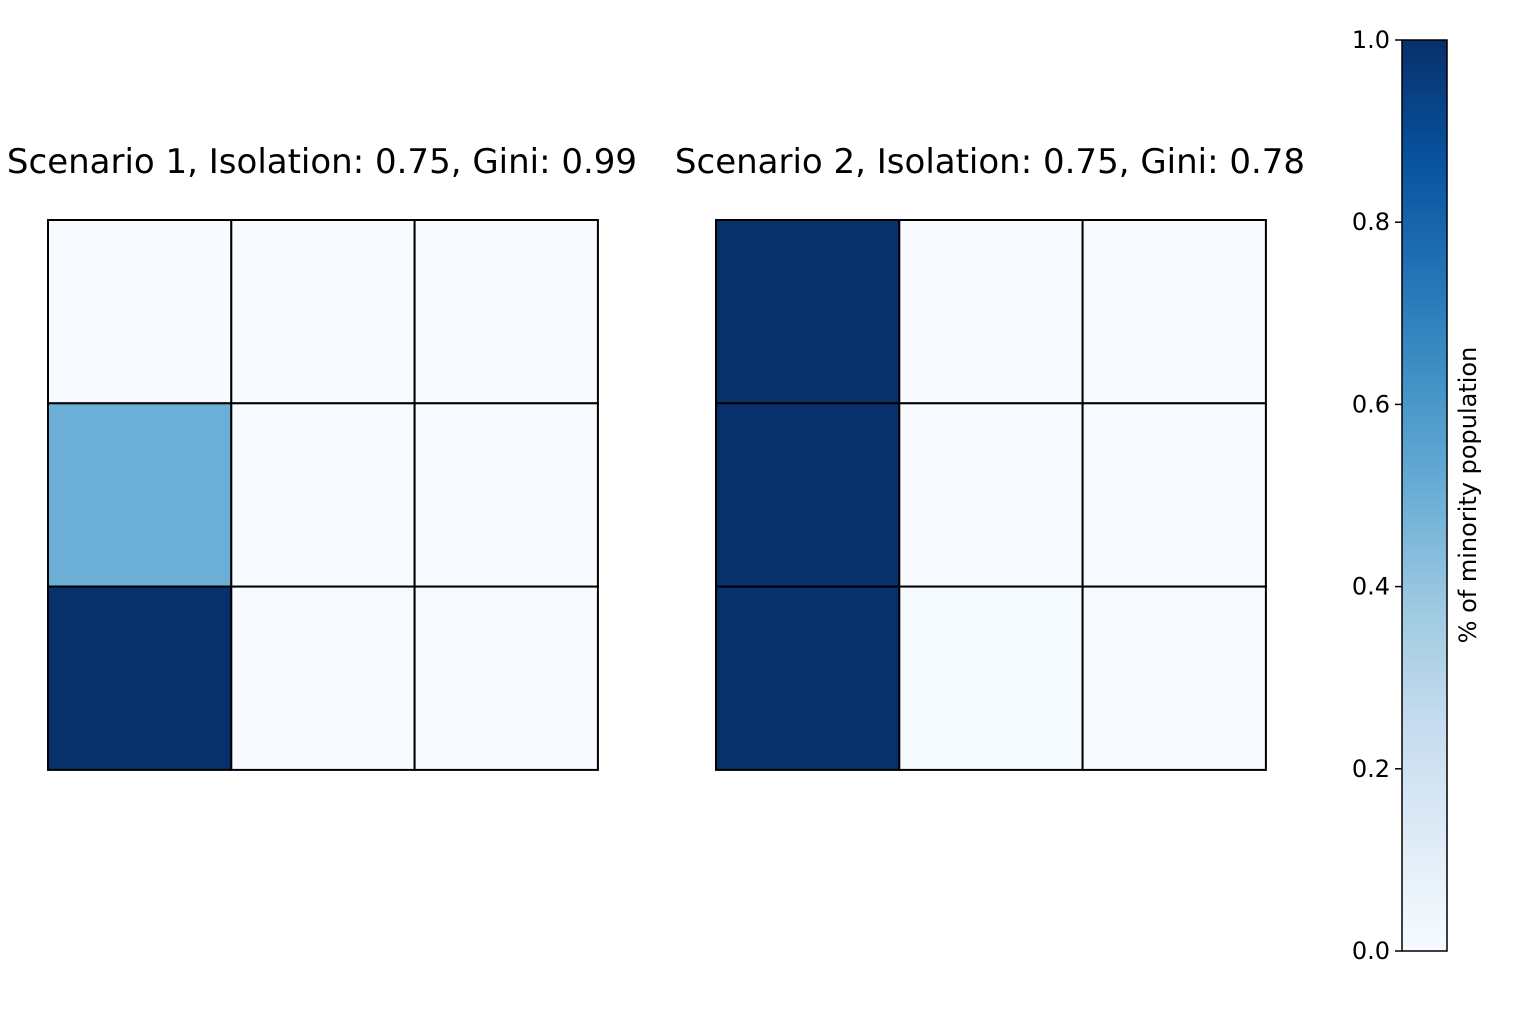  I want to click on heatmap-cell-p2-r2-c3, so click(1174, 495).